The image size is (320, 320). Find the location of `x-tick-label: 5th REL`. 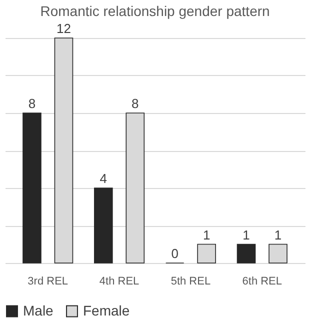

x-tick-label: 5th REL is located at coordinates (190, 282).